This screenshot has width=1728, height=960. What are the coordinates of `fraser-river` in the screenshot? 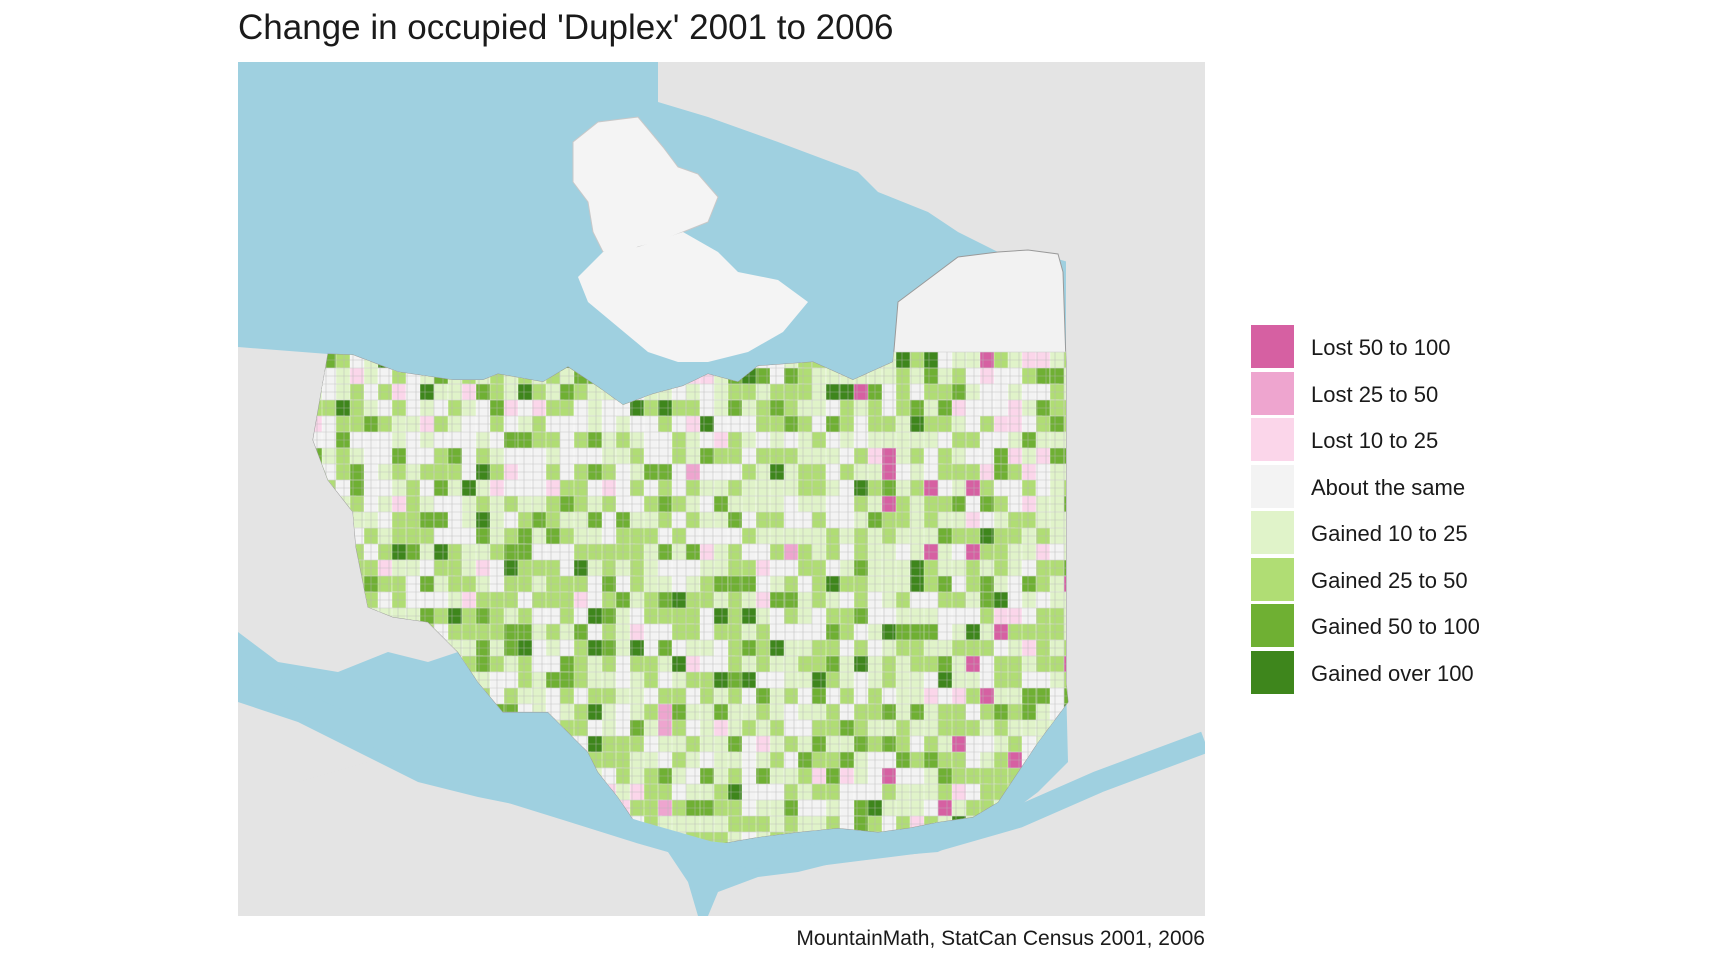 It's located at (721, 762).